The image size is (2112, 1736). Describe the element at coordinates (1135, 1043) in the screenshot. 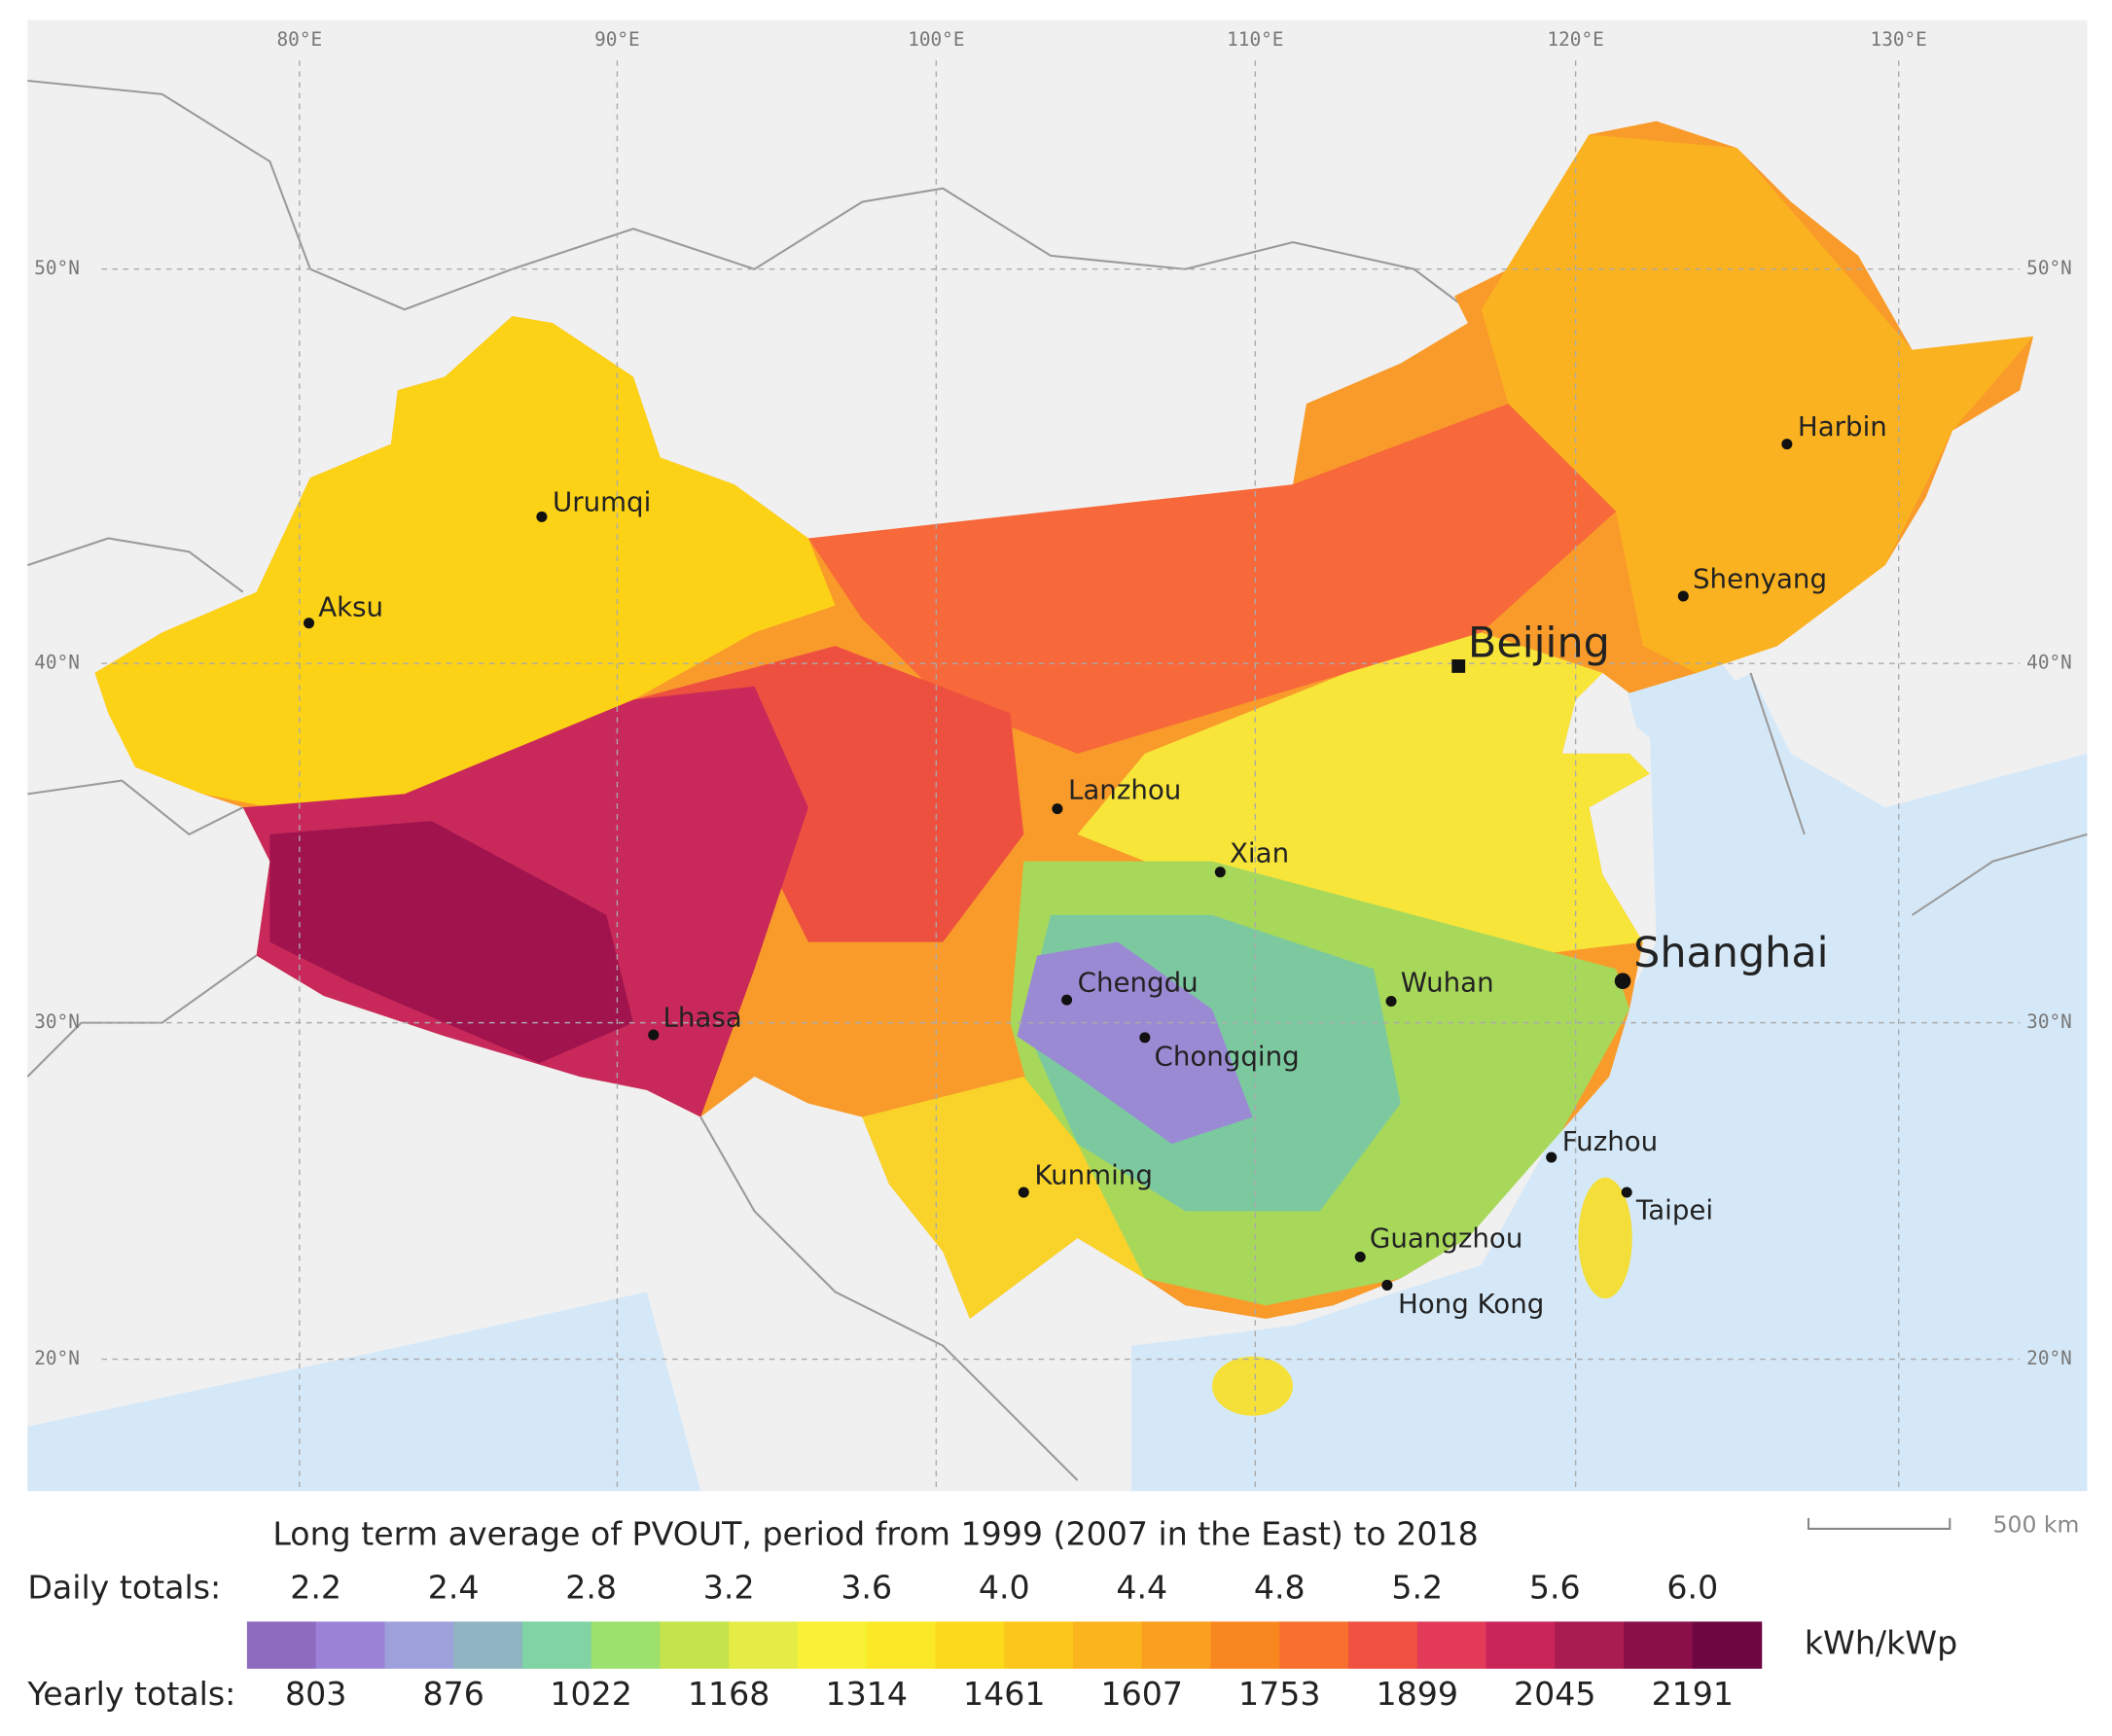

I see `sichuan` at that location.